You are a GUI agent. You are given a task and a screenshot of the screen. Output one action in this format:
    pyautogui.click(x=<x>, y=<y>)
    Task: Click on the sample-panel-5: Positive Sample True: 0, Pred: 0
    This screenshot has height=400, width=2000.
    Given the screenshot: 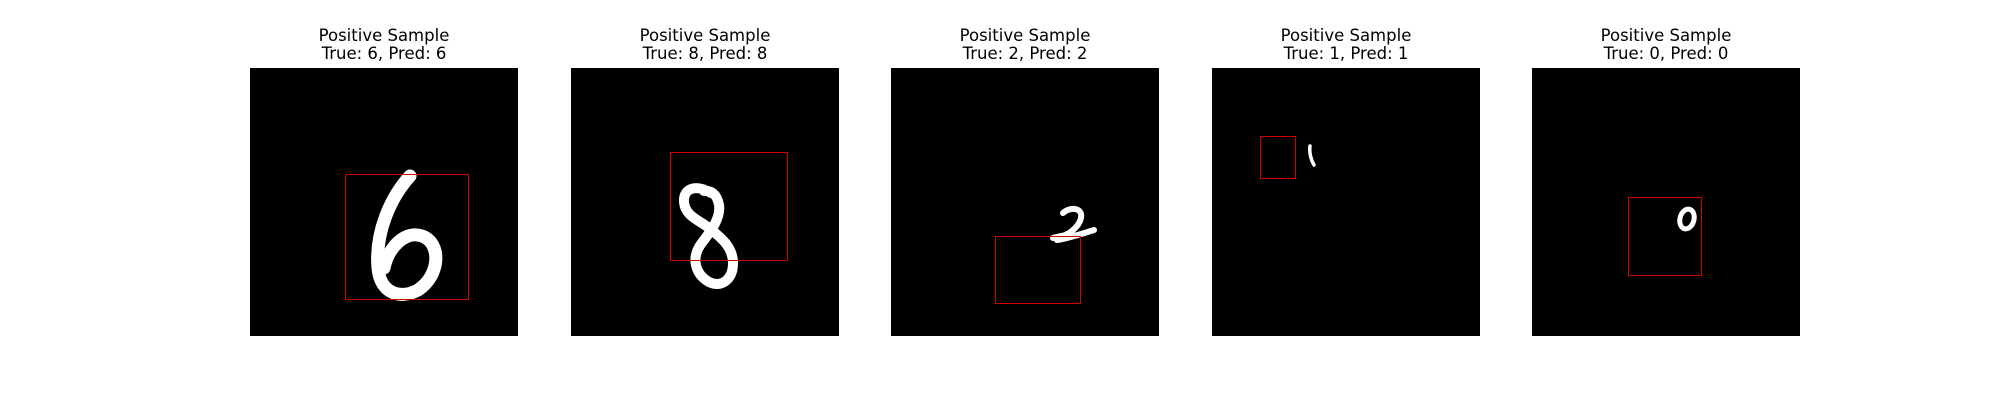 What is the action you would take?
    pyautogui.click(x=1666, y=200)
    